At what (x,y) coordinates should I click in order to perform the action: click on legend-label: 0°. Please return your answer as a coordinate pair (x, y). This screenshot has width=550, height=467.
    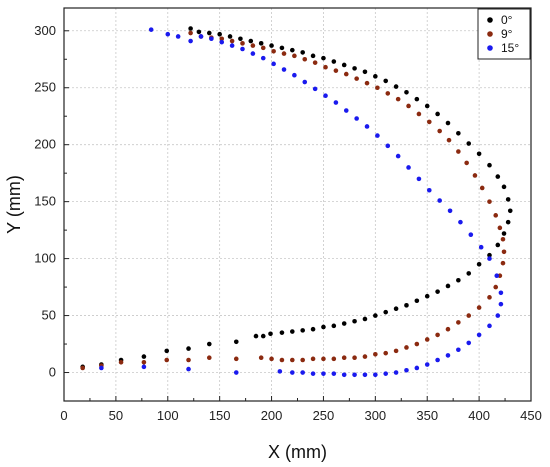
    Looking at the image, I should click on (507, 20).